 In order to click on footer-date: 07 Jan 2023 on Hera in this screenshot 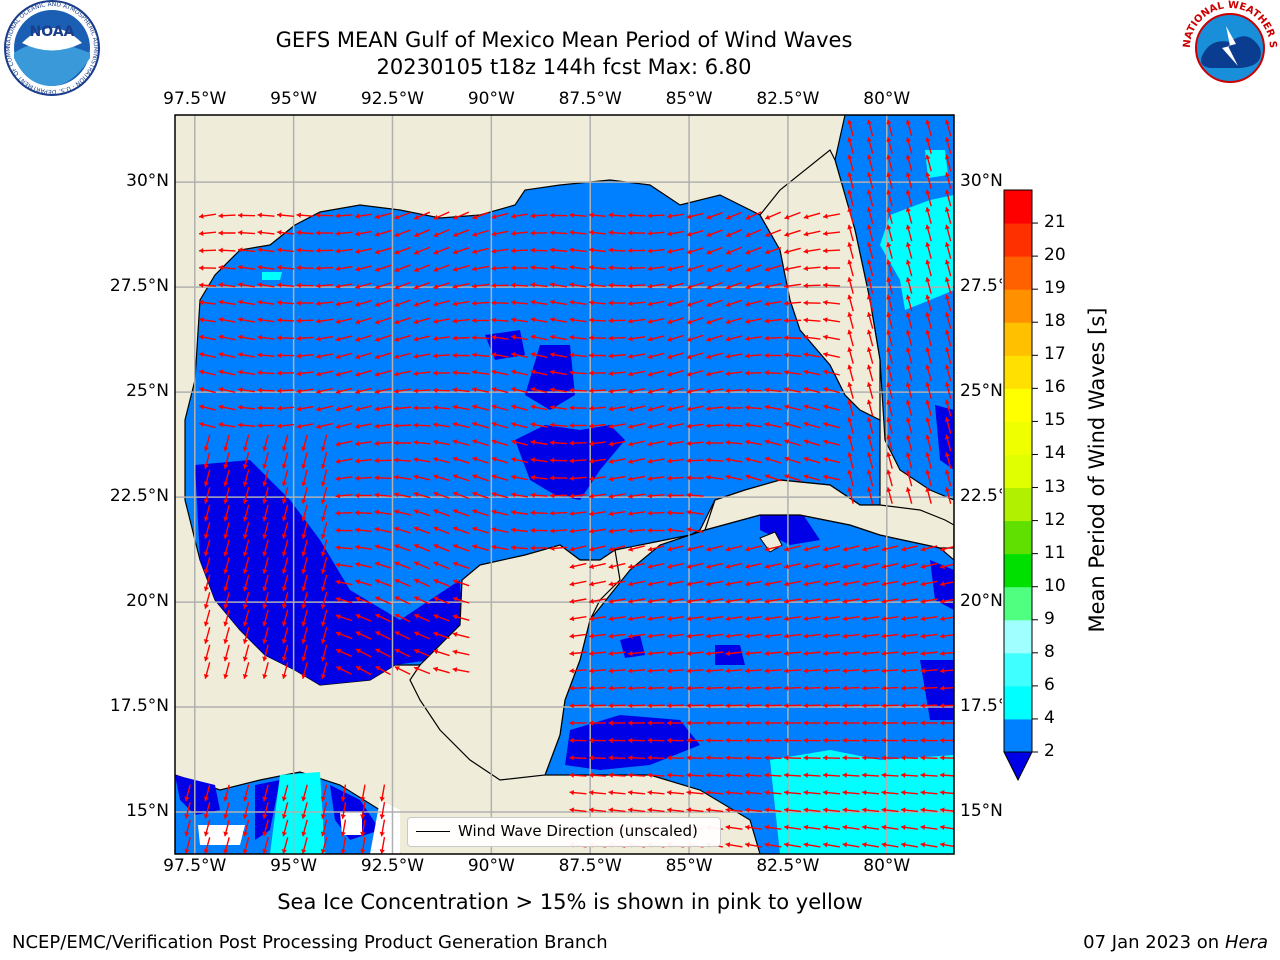, I will do `click(1175, 942)`.